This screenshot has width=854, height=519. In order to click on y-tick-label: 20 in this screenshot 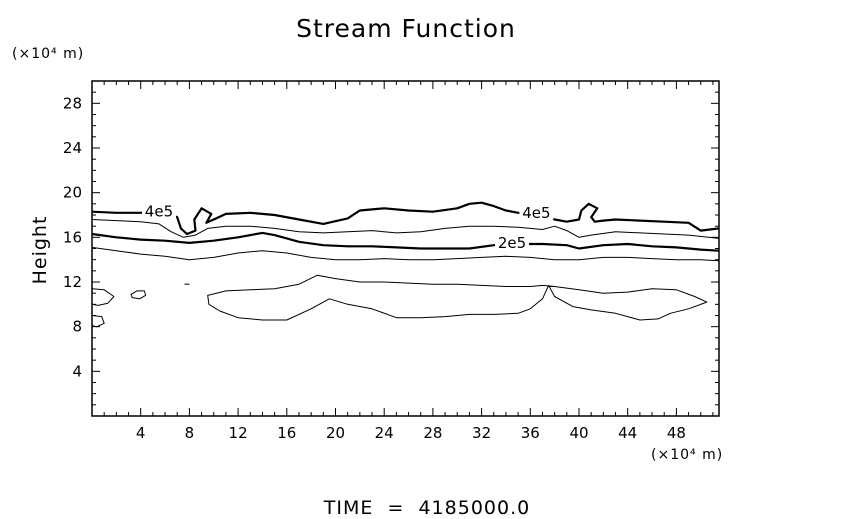, I will do `click(72, 193)`.